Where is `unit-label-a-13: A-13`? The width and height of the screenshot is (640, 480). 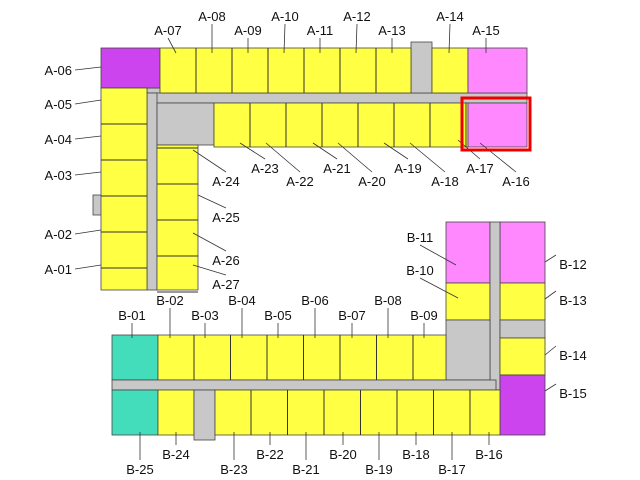
unit-label-a-13: A-13 is located at coordinates (391, 30).